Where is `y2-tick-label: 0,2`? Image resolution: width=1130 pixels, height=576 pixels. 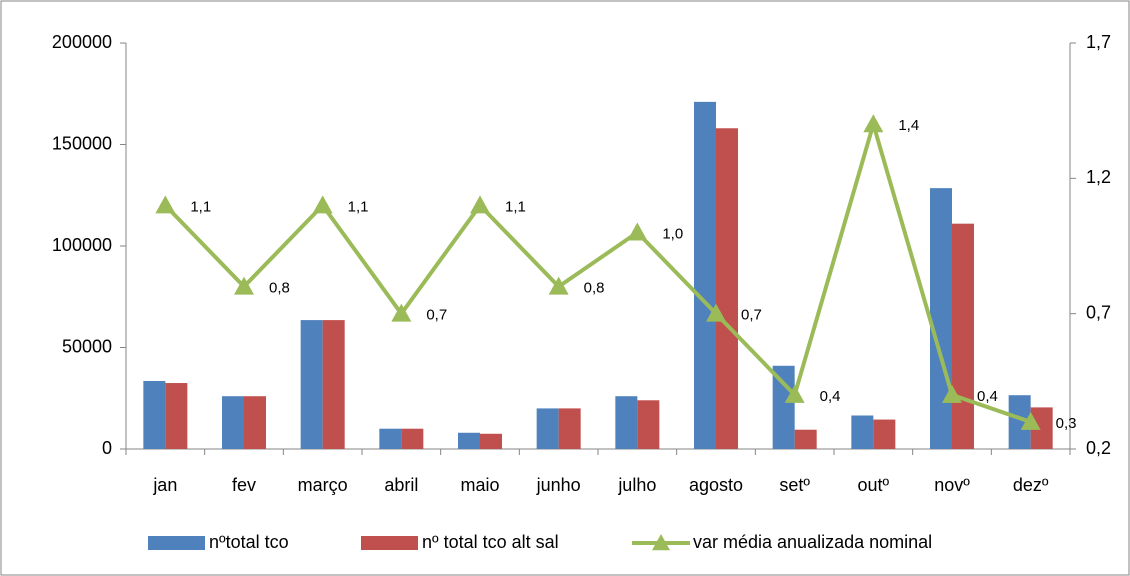 y2-tick-label: 0,2 is located at coordinates (1098, 448).